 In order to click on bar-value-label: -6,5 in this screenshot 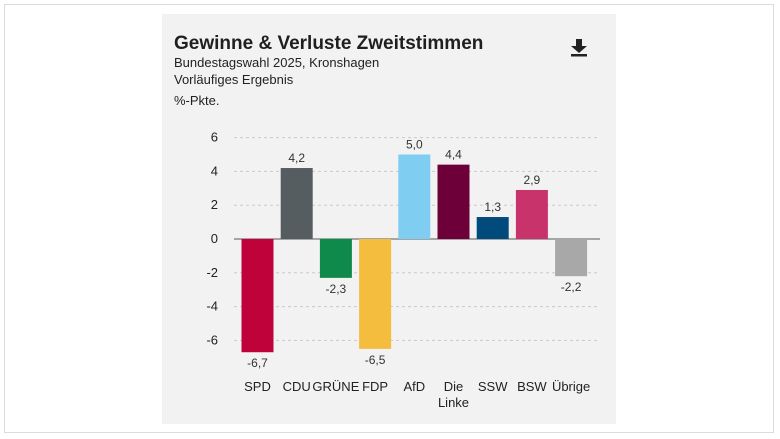, I will do `click(375, 360)`.